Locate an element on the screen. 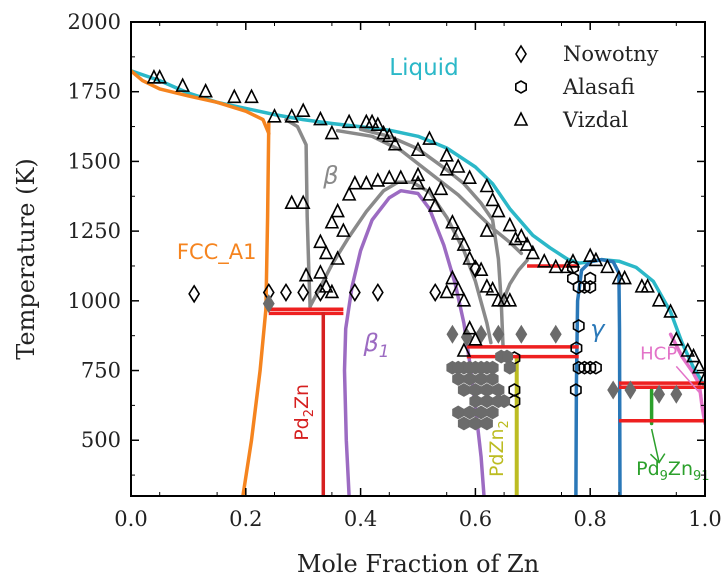  y-tick-label: 1750 is located at coordinates (94, 92).